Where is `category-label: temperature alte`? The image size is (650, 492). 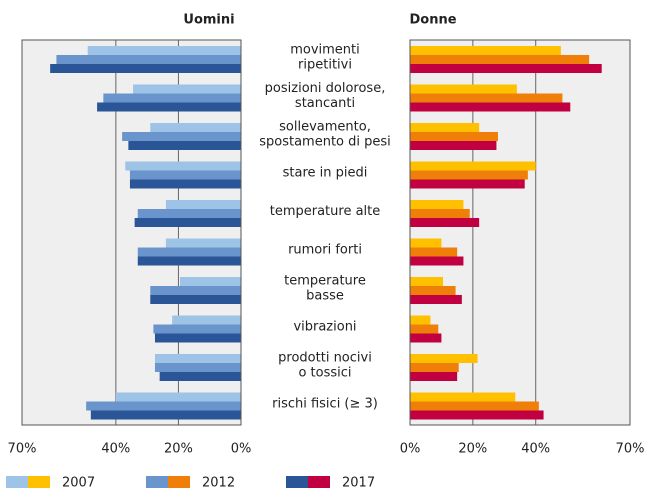 category-label: temperature alte is located at coordinates (325, 211).